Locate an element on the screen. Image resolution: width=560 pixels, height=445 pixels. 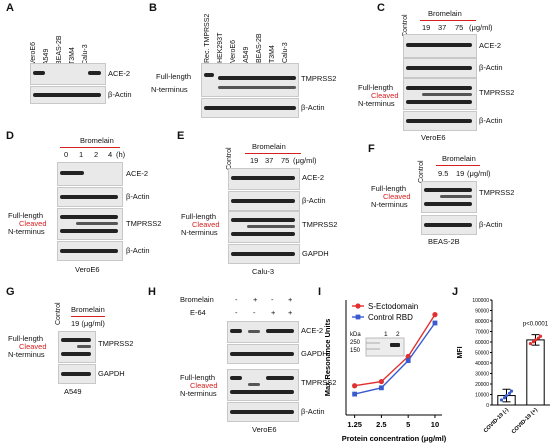
y-tick-label: 20000 is located at coordinates (482, 385).